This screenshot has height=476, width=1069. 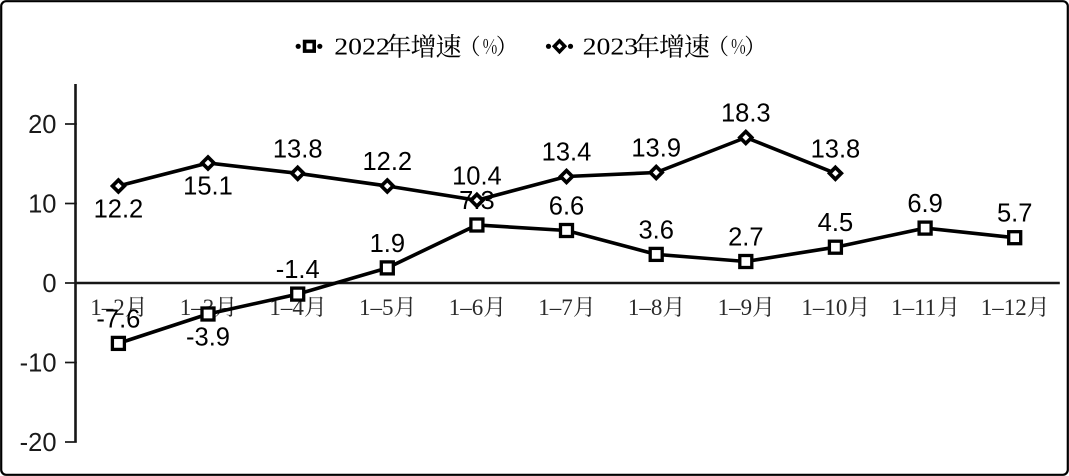 What do you see at coordinates (38, 443) in the screenshot?
I see `svg-text: -20` at bounding box center [38, 443].